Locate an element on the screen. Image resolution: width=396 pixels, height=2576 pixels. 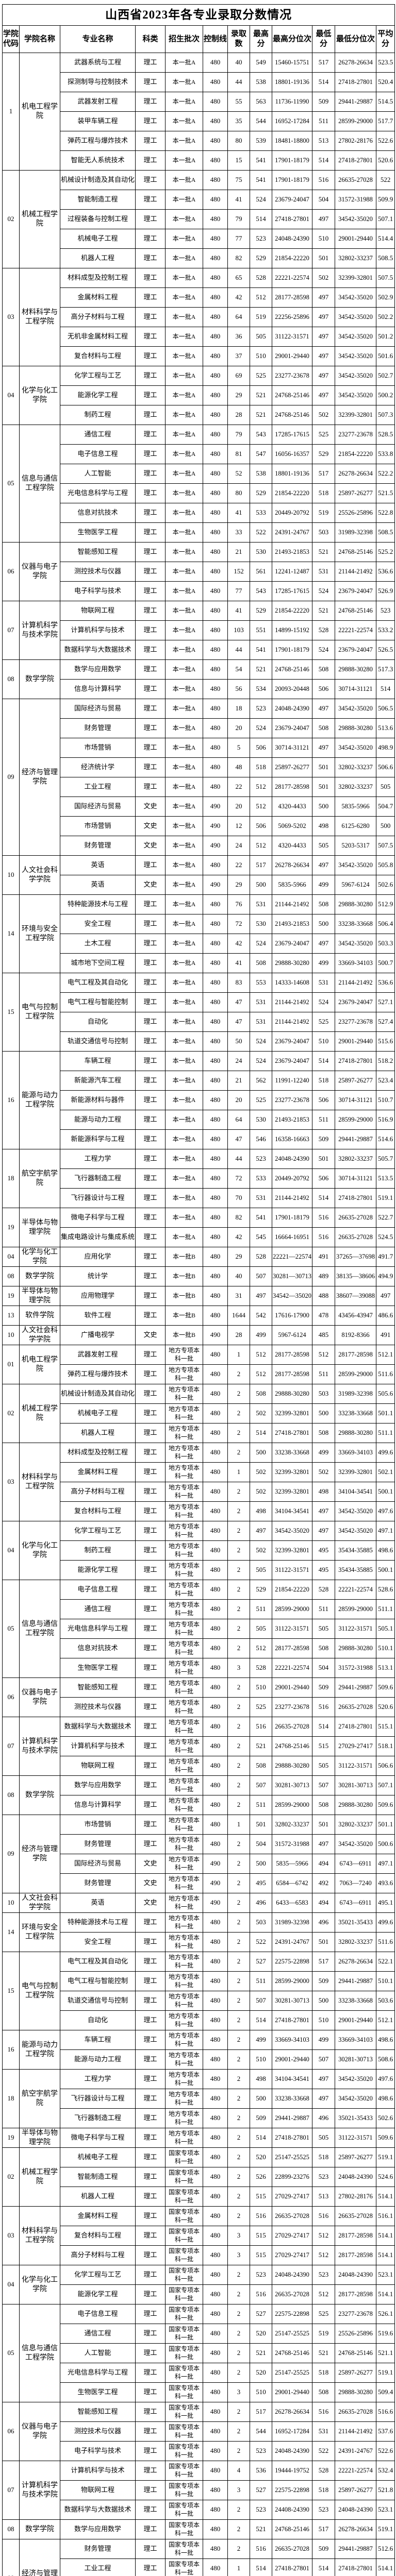
major-cell: 新能源汽车工程 is located at coordinates (98, 1081).